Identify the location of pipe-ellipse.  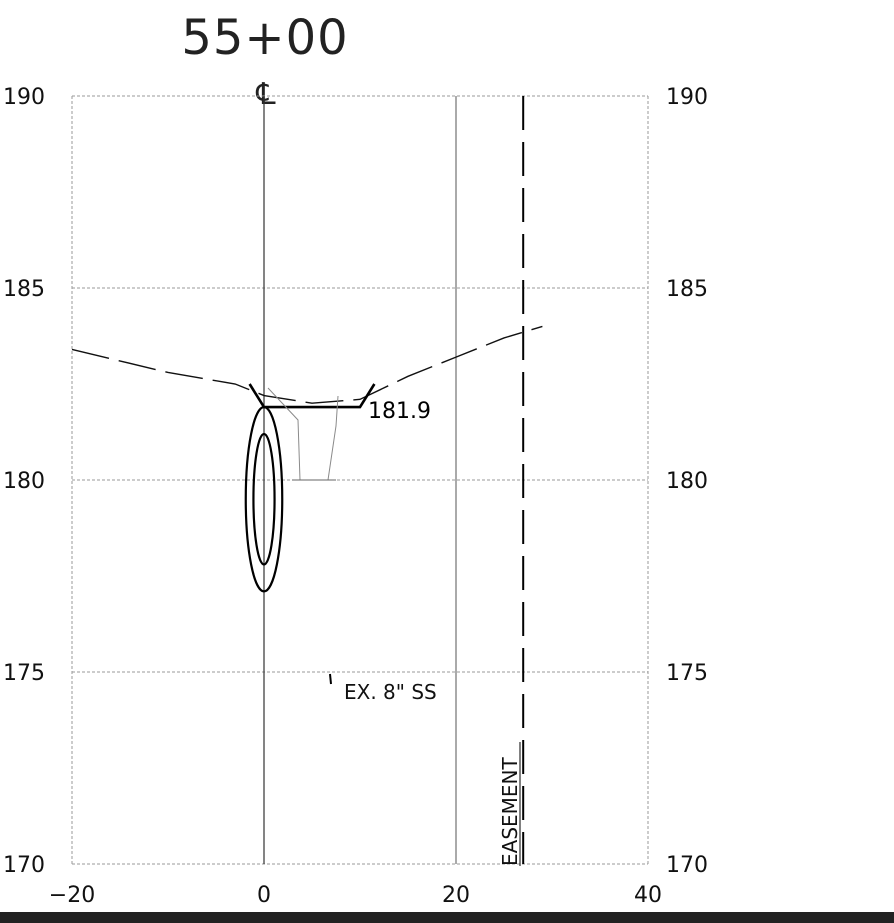
(264, 499).